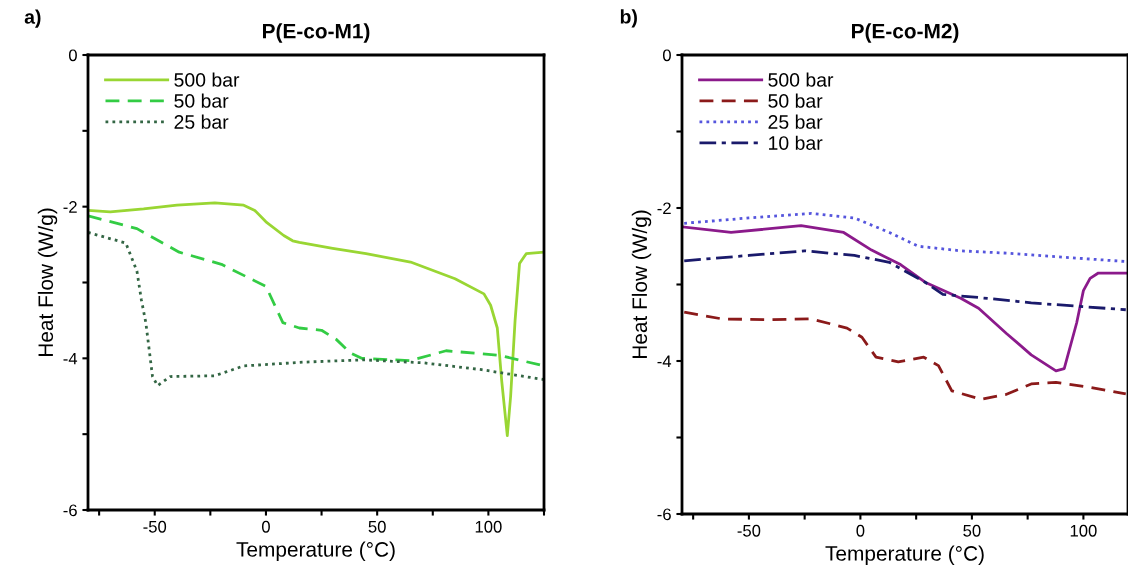 This screenshot has height=587, width=1128. What do you see at coordinates (796, 142) in the screenshot?
I see `legend-label: 10 bar` at bounding box center [796, 142].